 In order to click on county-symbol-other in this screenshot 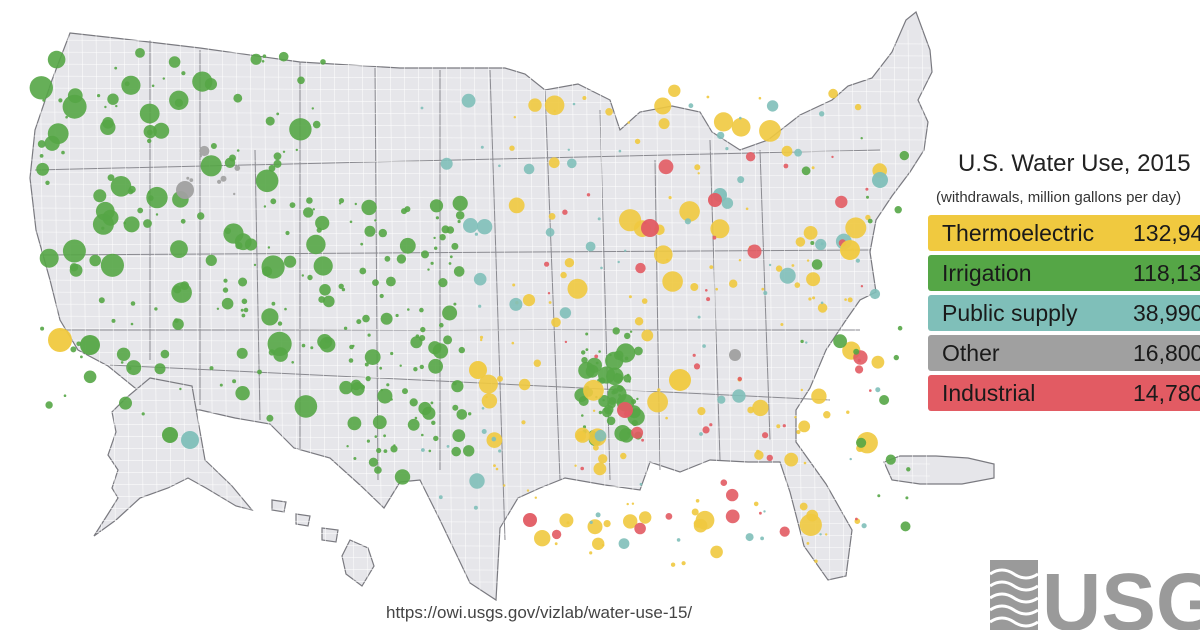, I will do `click(237, 168)`.